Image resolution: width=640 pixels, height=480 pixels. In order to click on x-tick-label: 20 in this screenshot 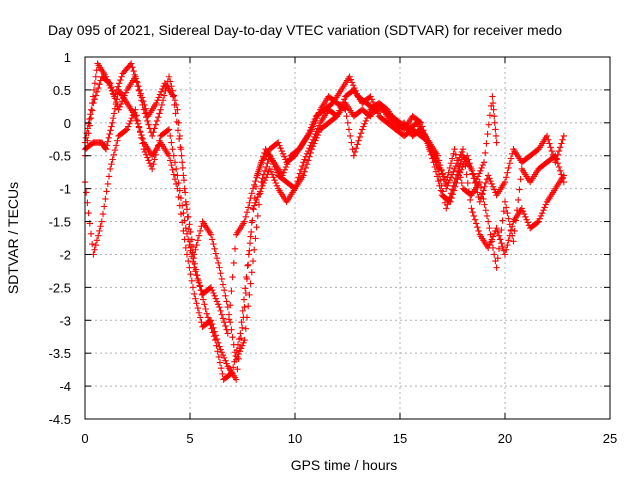, I will do `click(505, 438)`.